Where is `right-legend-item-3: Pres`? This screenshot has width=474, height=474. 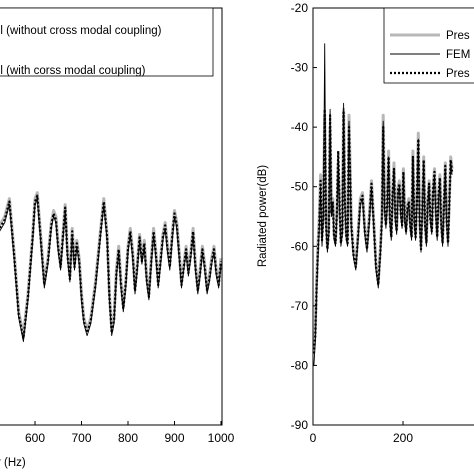
right-legend-item-3: Pres is located at coordinates (458, 74).